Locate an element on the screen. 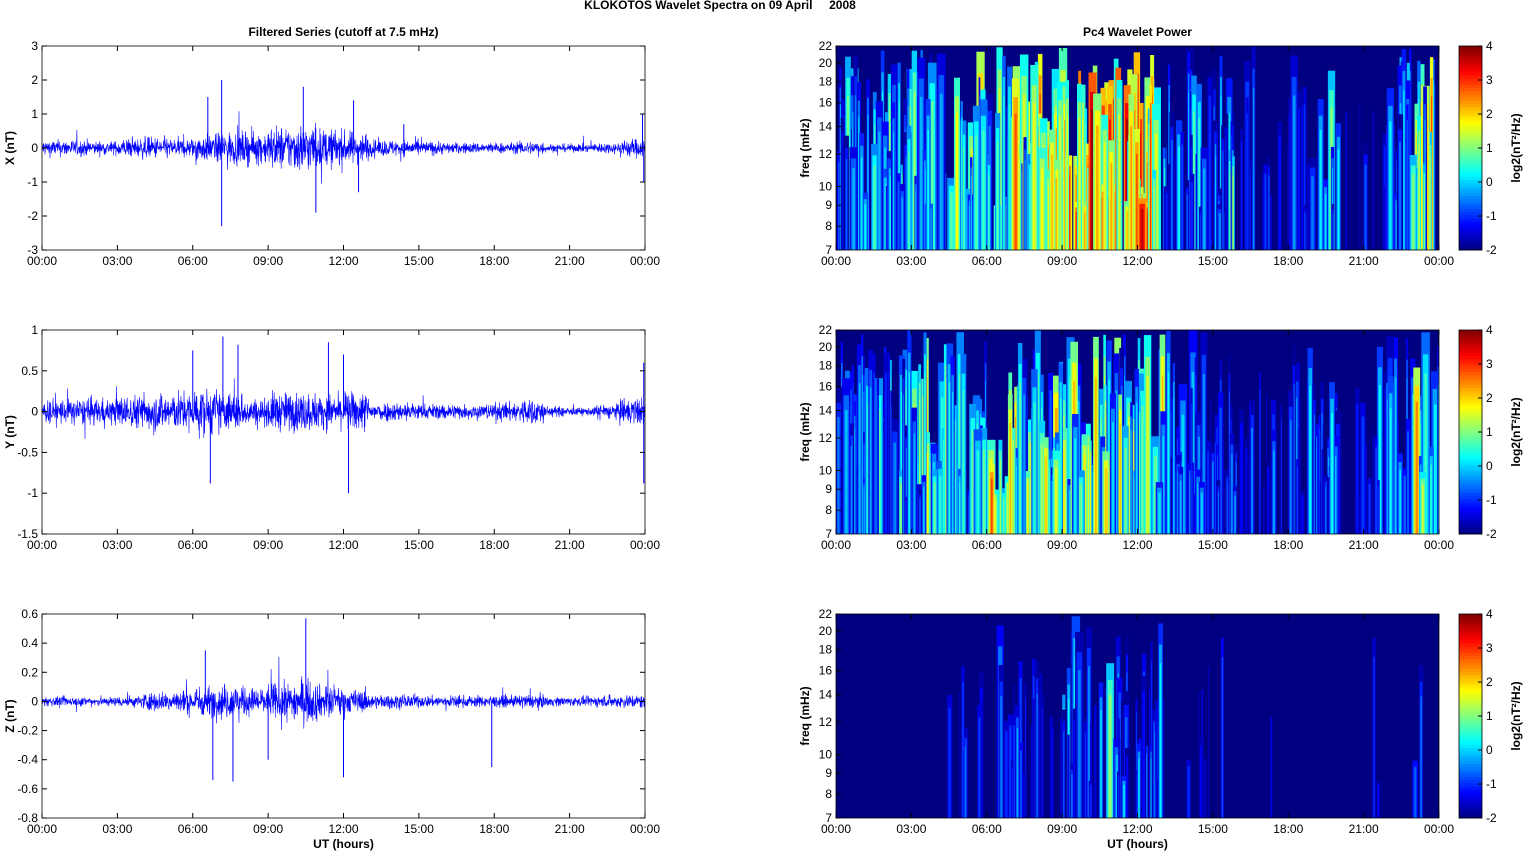 The height and width of the screenshot is (851, 1526). y-tick-label: 9 is located at coordinates (828, 205).